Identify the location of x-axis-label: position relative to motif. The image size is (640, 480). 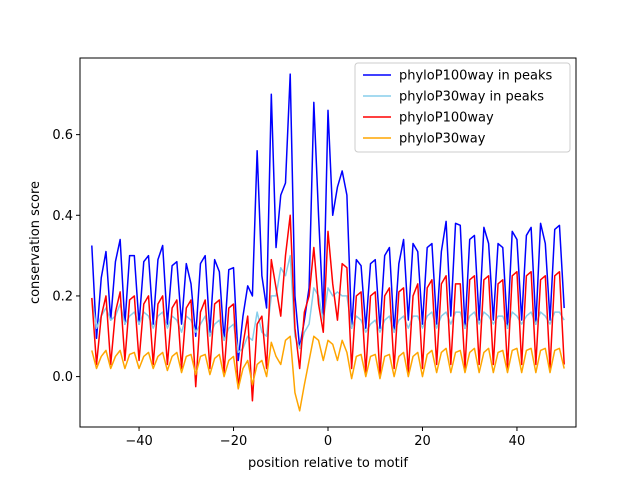
(328, 463).